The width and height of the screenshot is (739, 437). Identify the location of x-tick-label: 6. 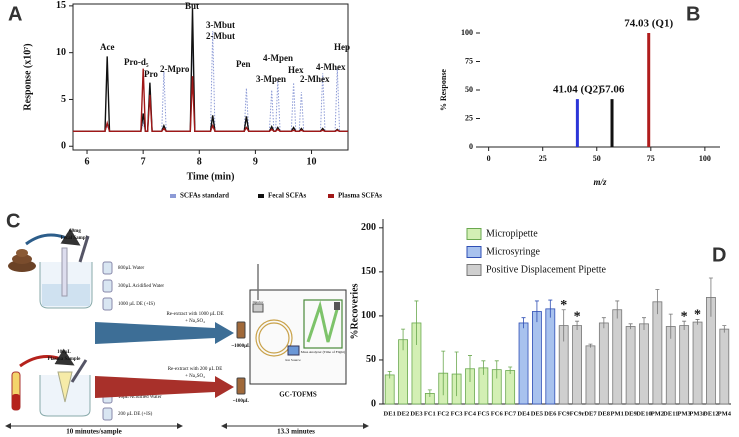
(87, 161).